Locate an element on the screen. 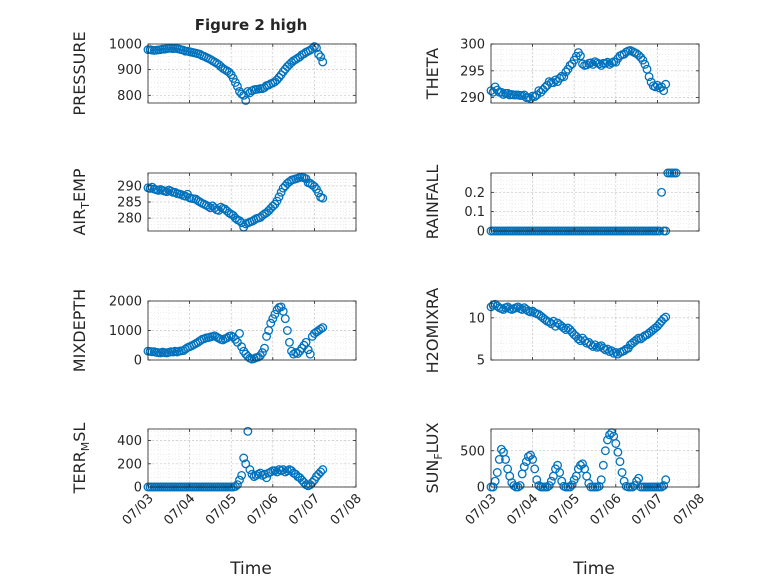 This screenshot has width=778, height=583. y-tick-label: 1000 is located at coordinates (125, 331).